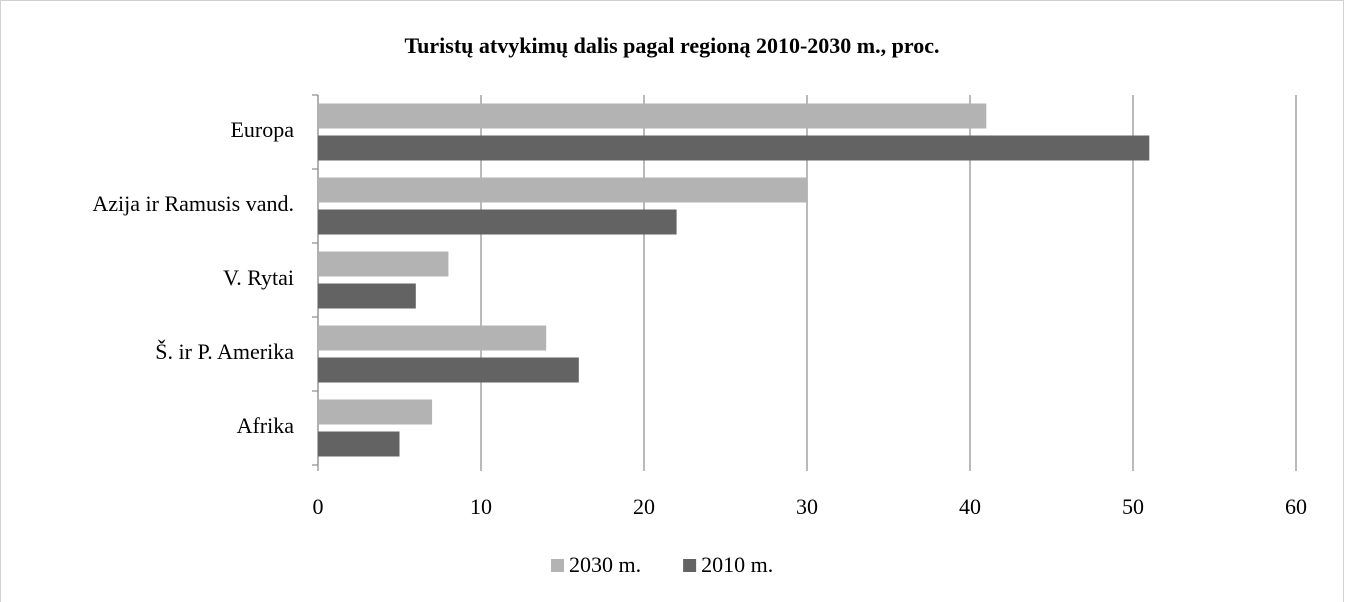  What do you see at coordinates (262, 129) in the screenshot?
I see `y-tick-label: Europa` at bounding box center [262, 129].